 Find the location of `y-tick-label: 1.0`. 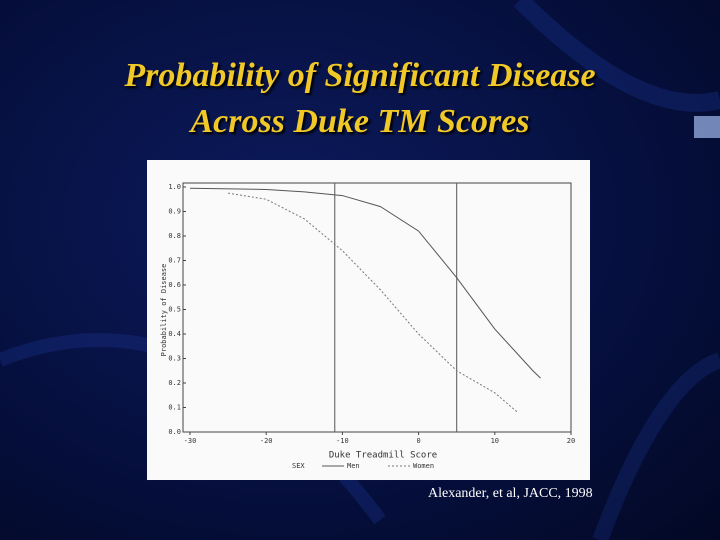

y-tick-label: 1.0 is located at coordinates (174, 187).